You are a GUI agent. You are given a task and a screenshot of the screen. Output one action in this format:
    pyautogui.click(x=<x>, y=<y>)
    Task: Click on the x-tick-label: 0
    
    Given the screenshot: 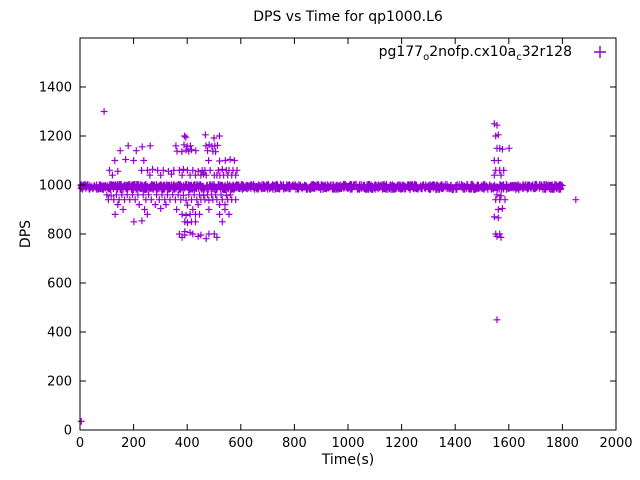 What is the action you would take?
    pyautogui.click(x=80, y=443)
    